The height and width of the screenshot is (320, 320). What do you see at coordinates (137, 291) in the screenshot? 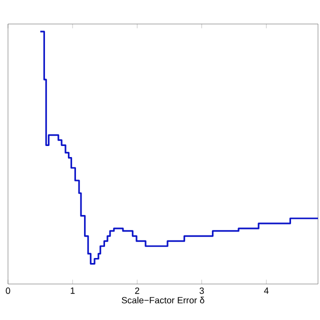
I see `x-tick-label: 2` at bounding box center [137, 291].